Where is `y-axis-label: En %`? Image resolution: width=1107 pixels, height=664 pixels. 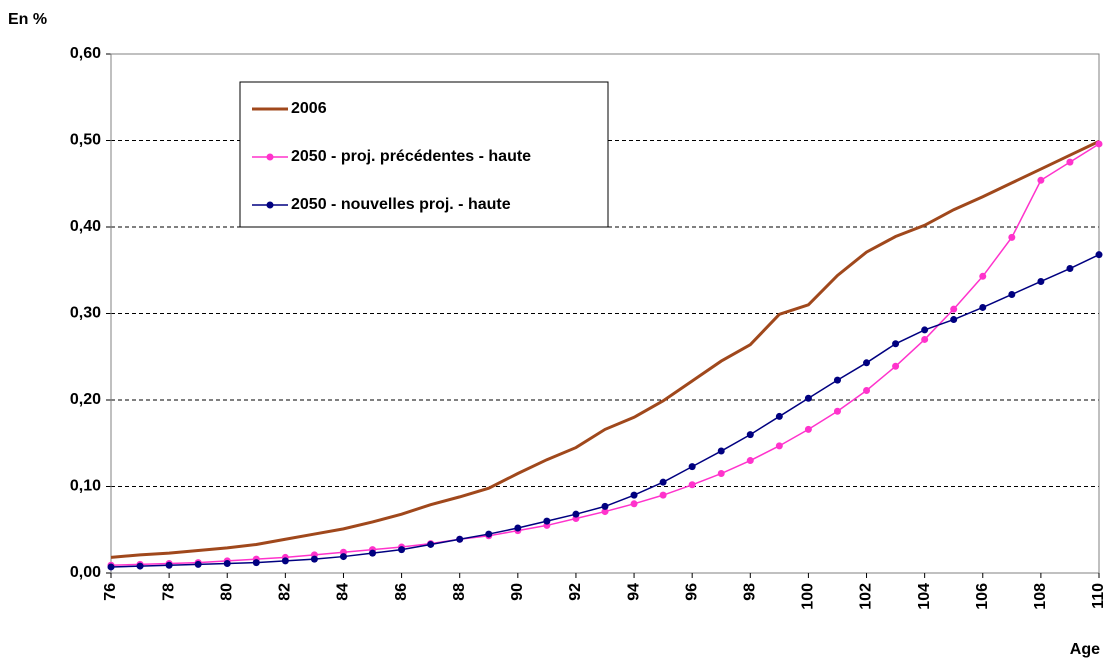
y-axis-label: En % is located at coordinates (27, 19).